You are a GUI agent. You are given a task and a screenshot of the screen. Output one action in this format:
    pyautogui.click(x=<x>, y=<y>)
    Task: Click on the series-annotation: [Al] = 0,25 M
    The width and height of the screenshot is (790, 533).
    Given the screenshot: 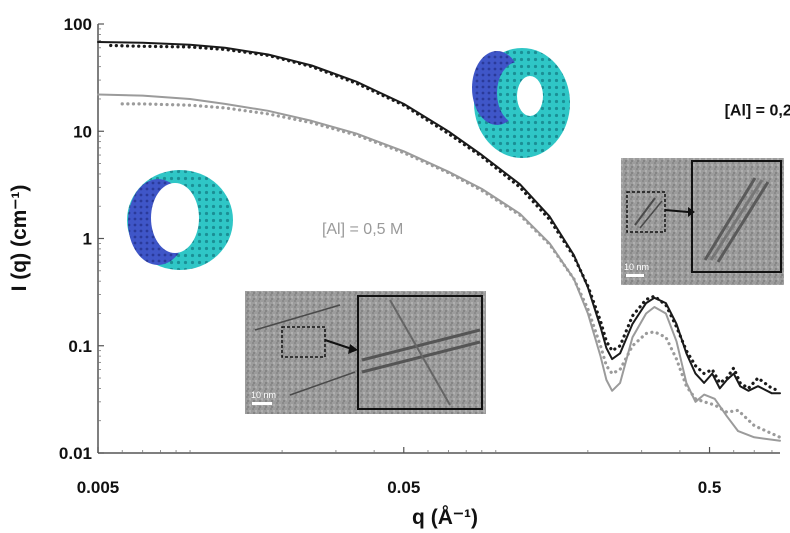 What is the action you would take?
    pyautogui.click(x=757, y=111)
    